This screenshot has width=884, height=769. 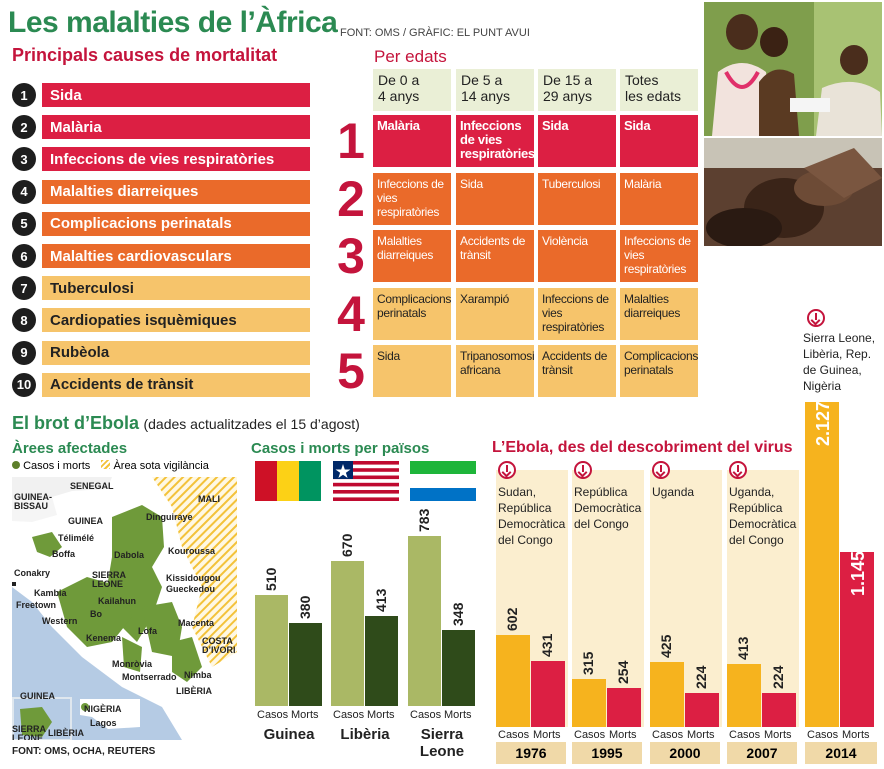 What do you see at coordinates (495, 313) in the screenshot?
I see `age-cell: Xarampió` at bounding box center [495, 313].